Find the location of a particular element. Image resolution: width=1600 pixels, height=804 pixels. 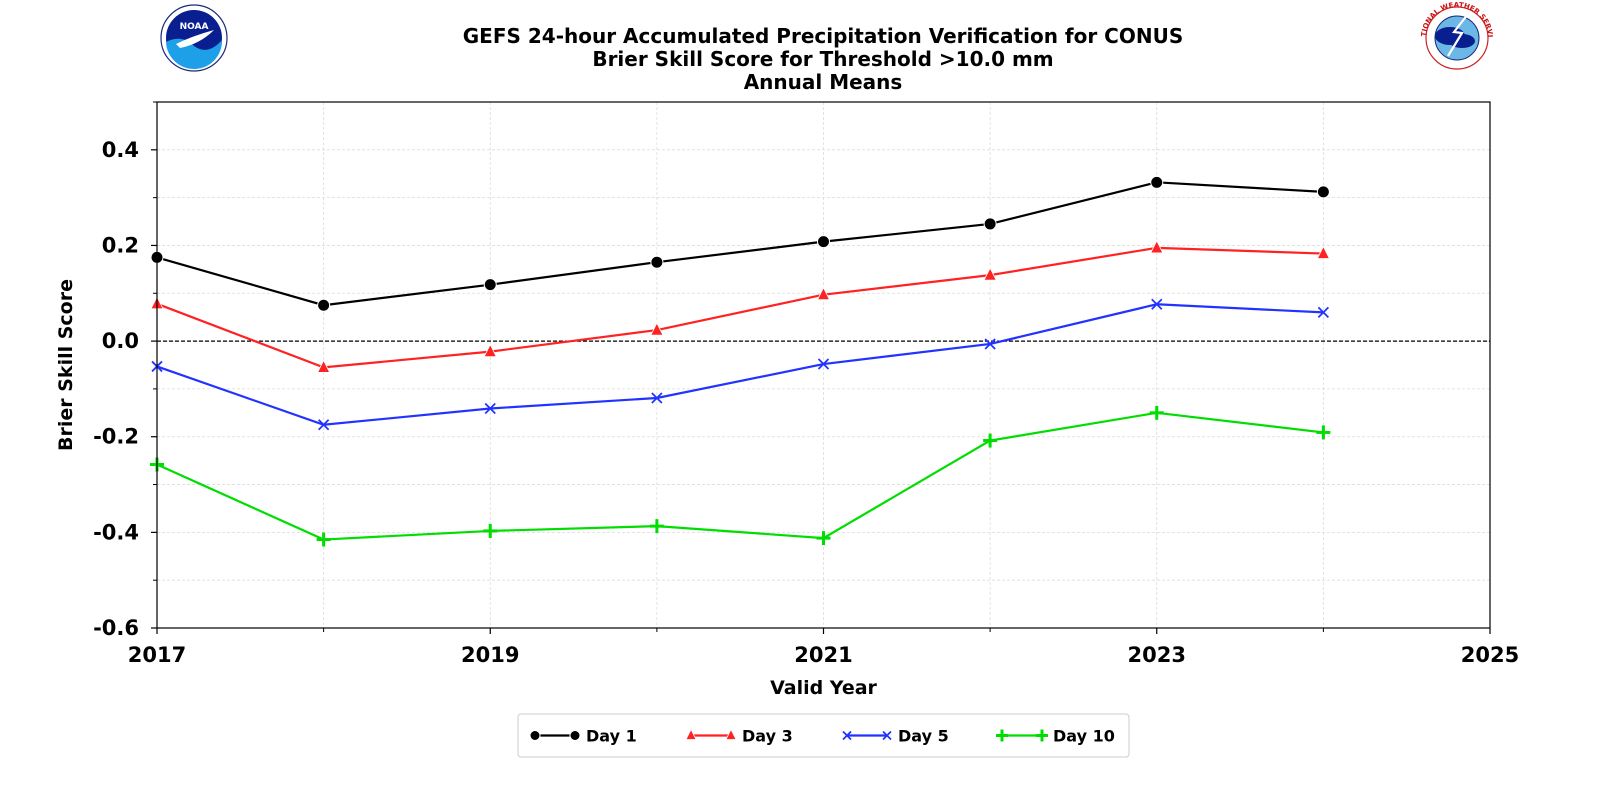

legend-label-day-5: Day 5 is located at coordinates (923, 736).